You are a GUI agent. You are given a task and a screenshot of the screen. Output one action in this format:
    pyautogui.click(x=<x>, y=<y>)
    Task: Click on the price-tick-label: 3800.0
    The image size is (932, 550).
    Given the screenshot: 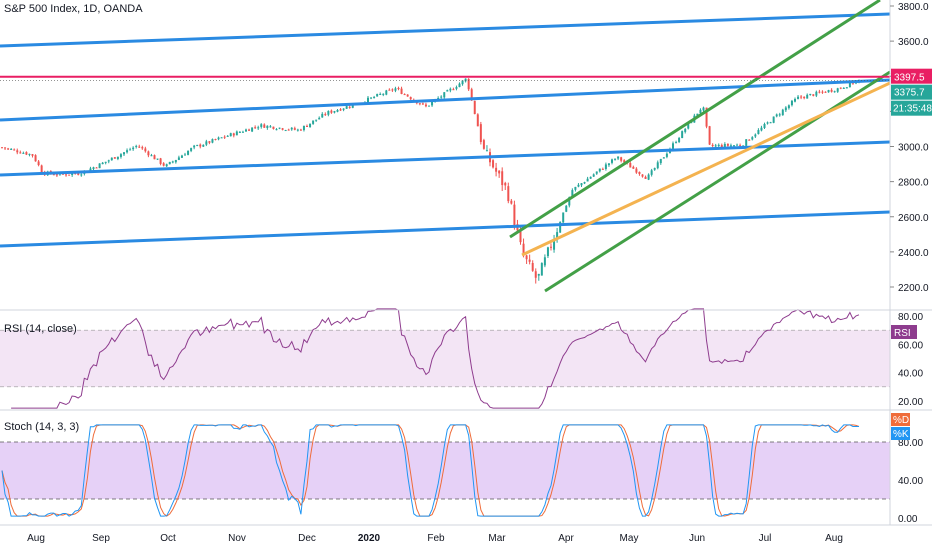 What is the action you would take?
    pyautogui.click(x=913, y=7)
    